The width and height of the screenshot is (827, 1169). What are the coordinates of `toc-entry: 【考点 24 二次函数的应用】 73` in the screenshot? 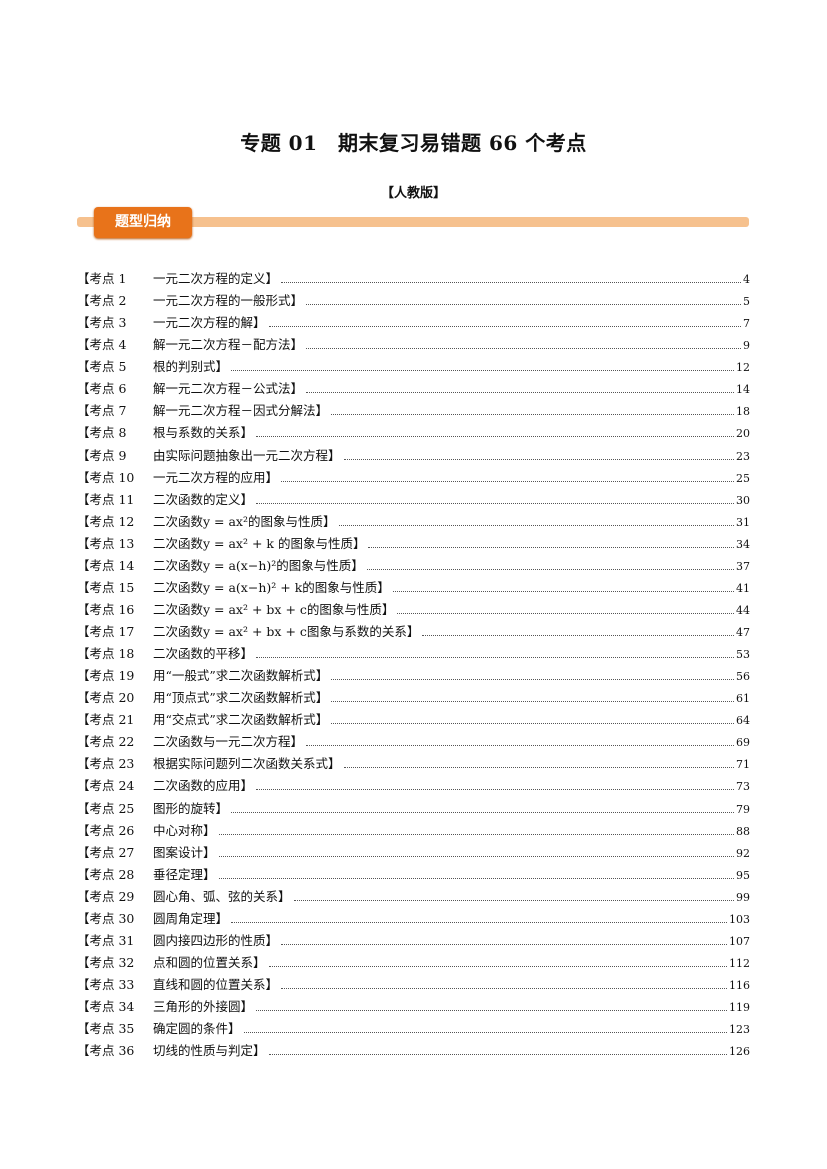 It's located at (413, 786).